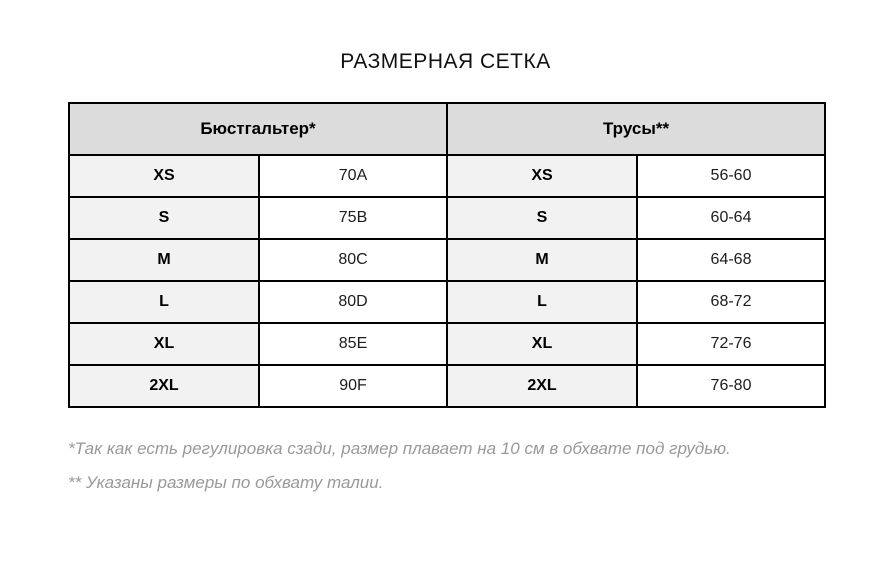  I want to click on panties-footnote: ** Указаны размеры по обхвату талии., so click(226, 482).